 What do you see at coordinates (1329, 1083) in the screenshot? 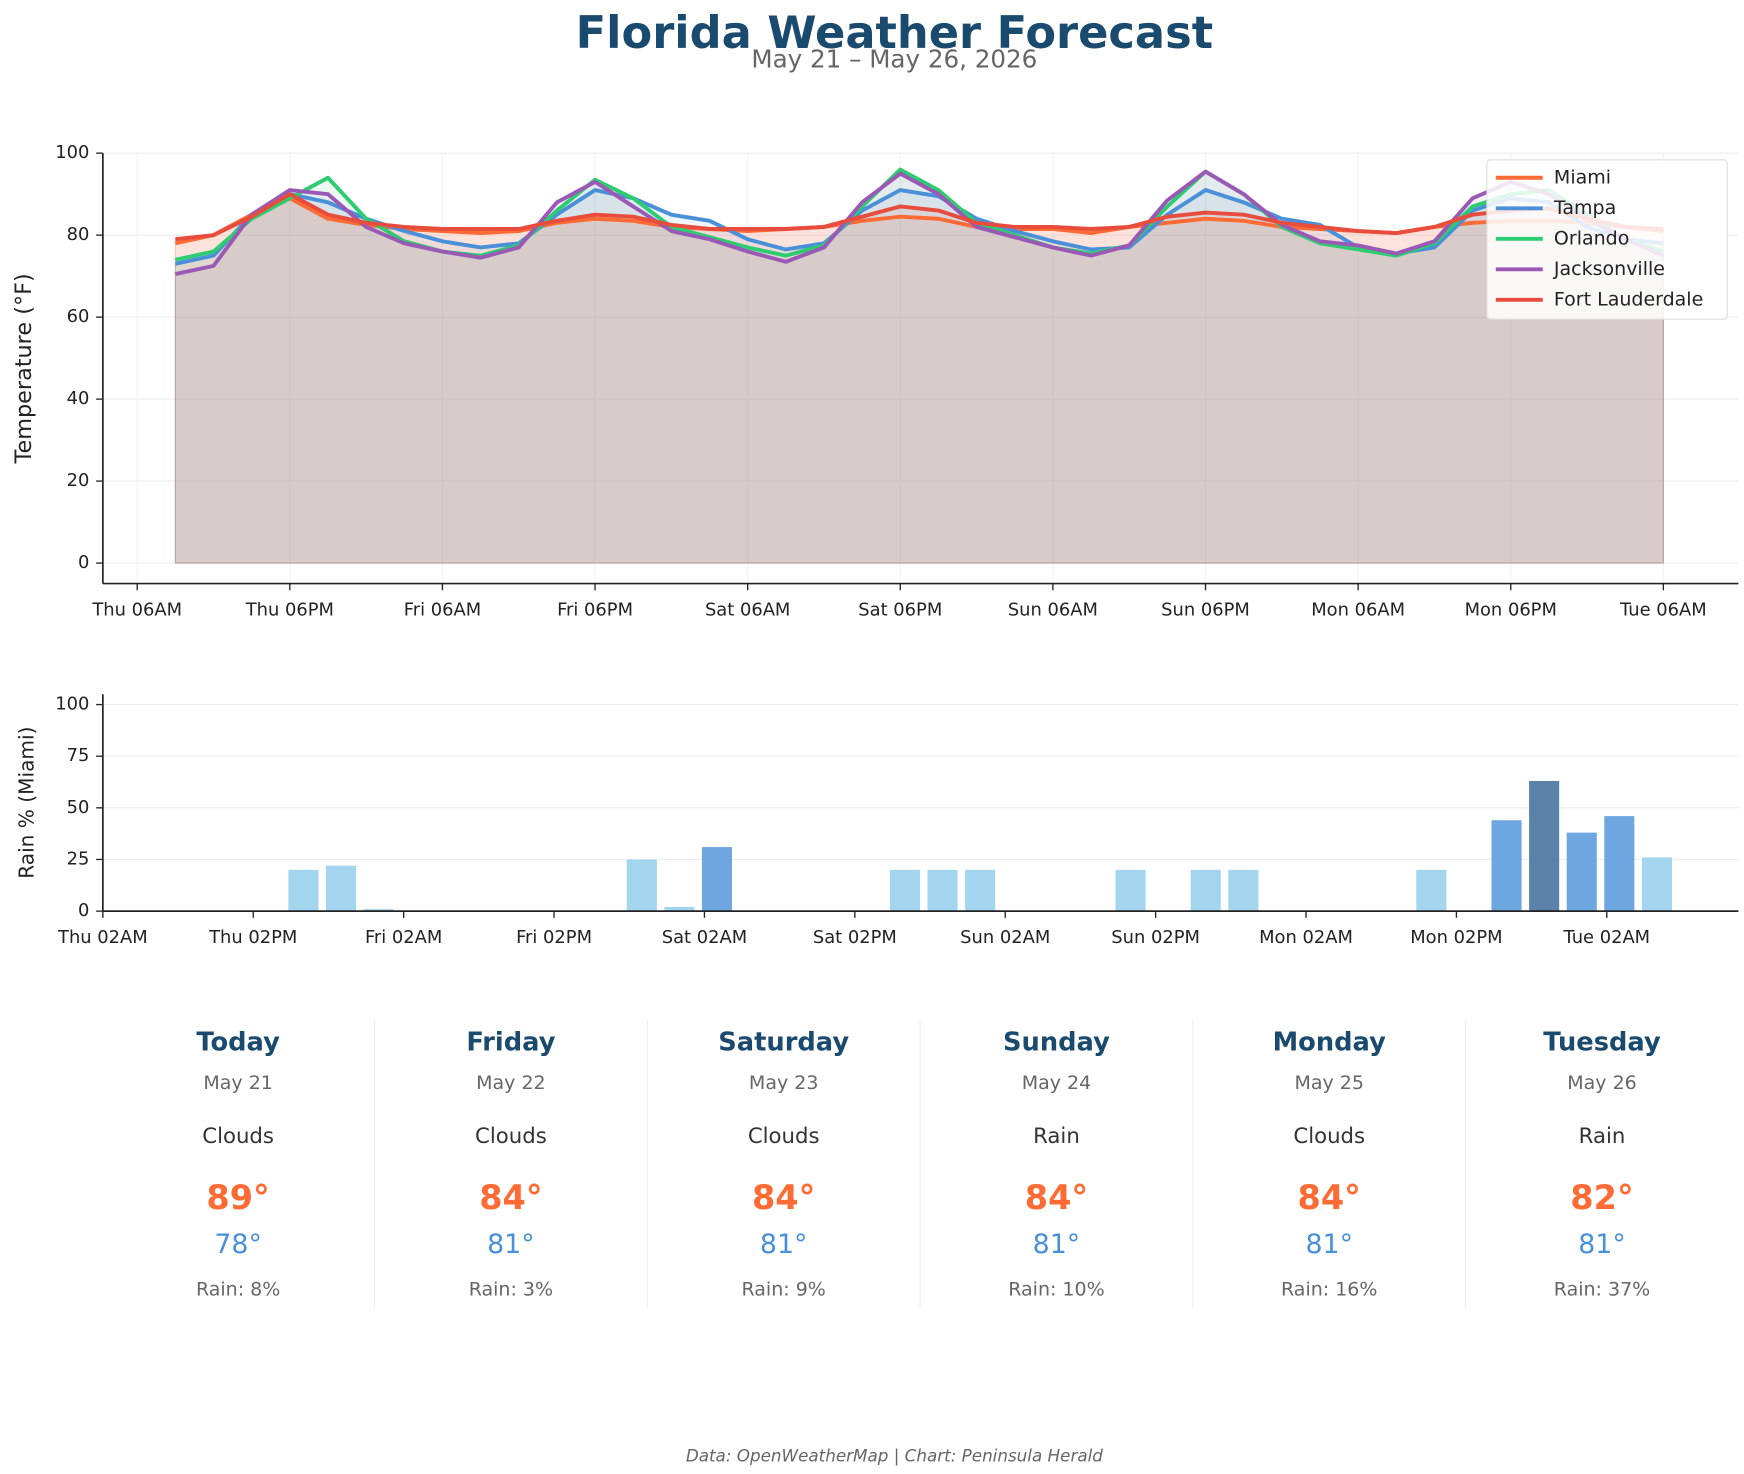
I see `day-date: May 25` at bounding box center [1329, 1083].